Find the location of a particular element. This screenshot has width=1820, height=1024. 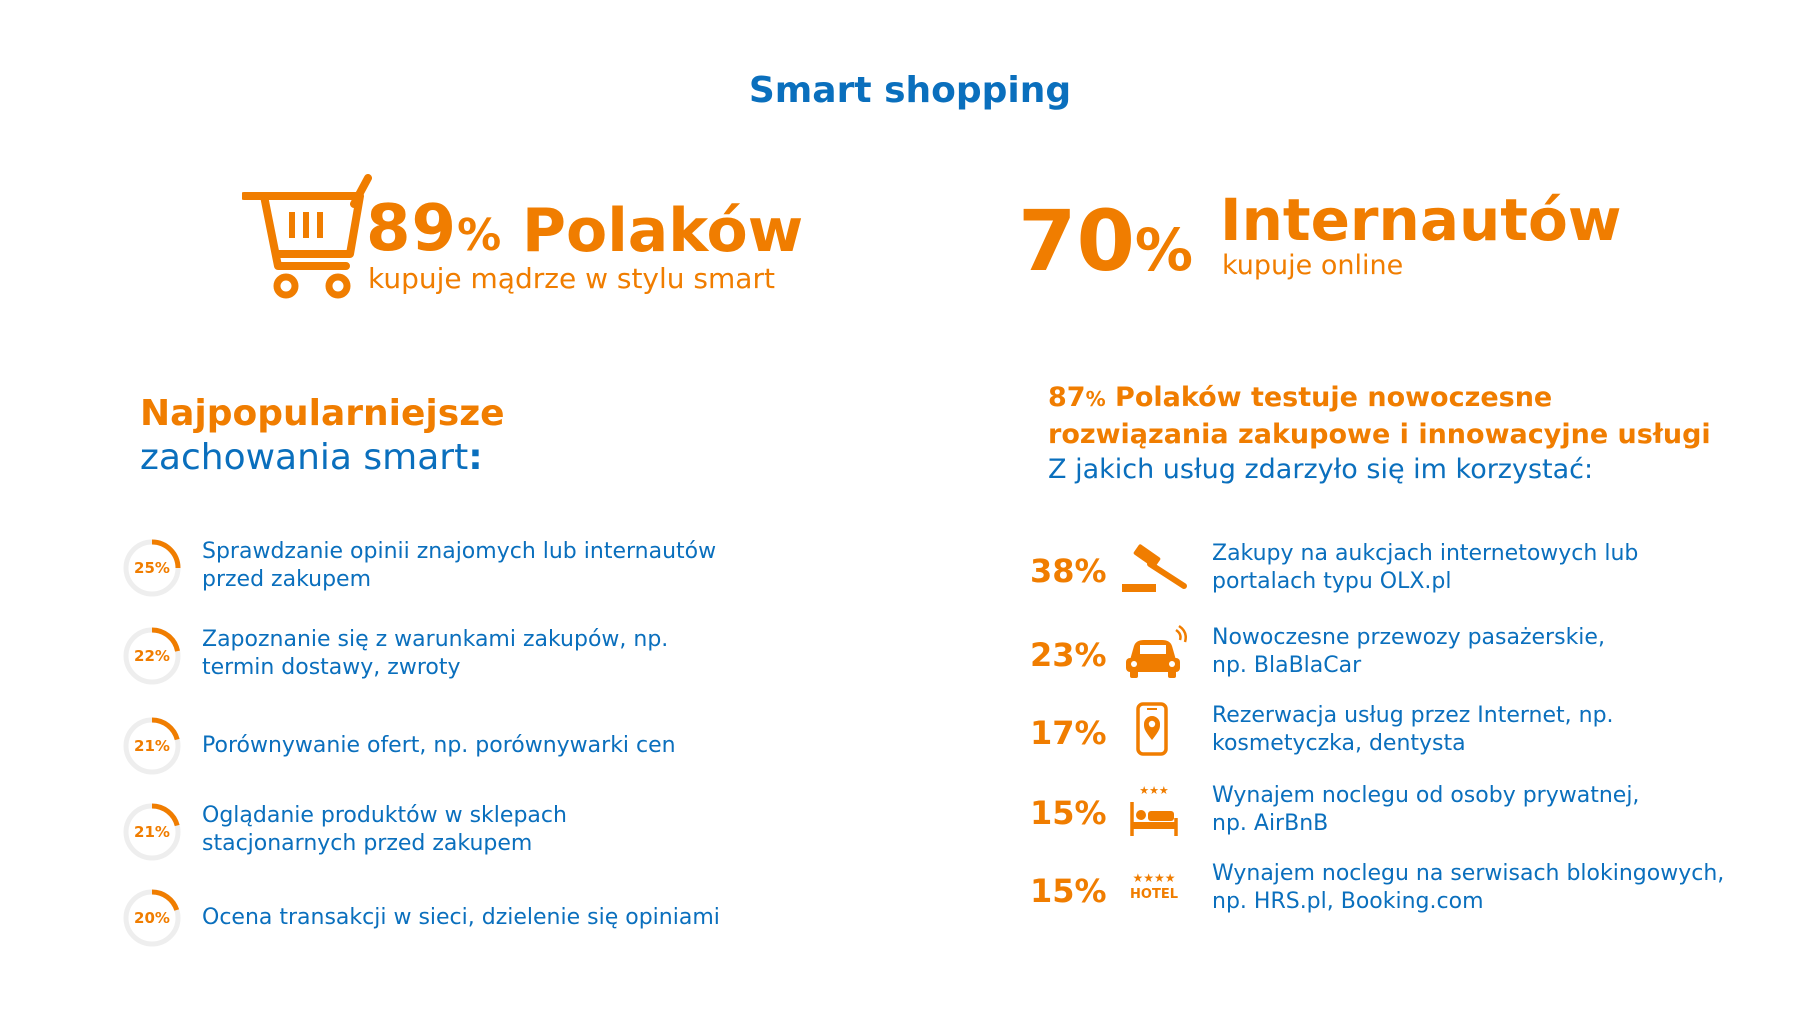

behaviours-heading-line2: zachowania smart: is located at coordinates (311, 457).